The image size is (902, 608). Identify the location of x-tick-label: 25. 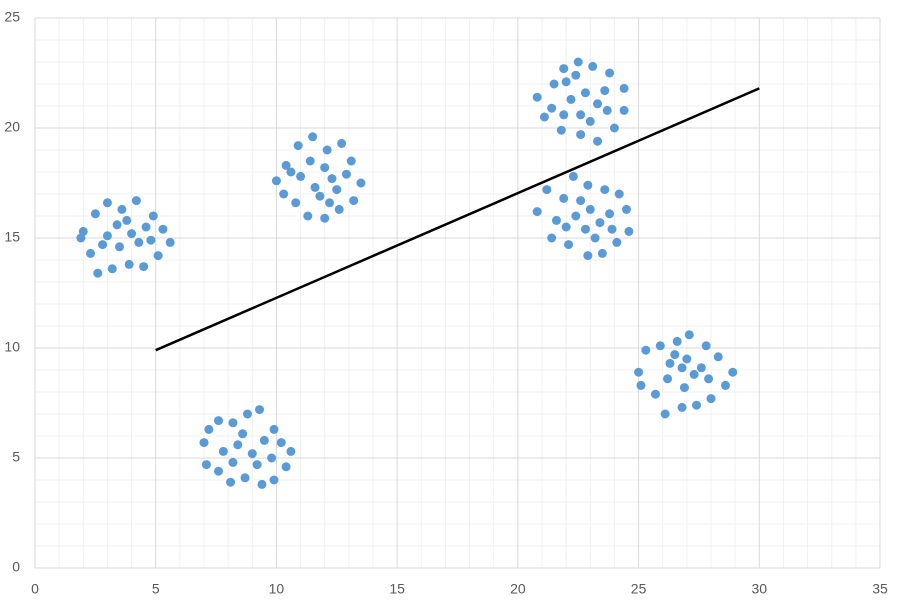
(639, 589).